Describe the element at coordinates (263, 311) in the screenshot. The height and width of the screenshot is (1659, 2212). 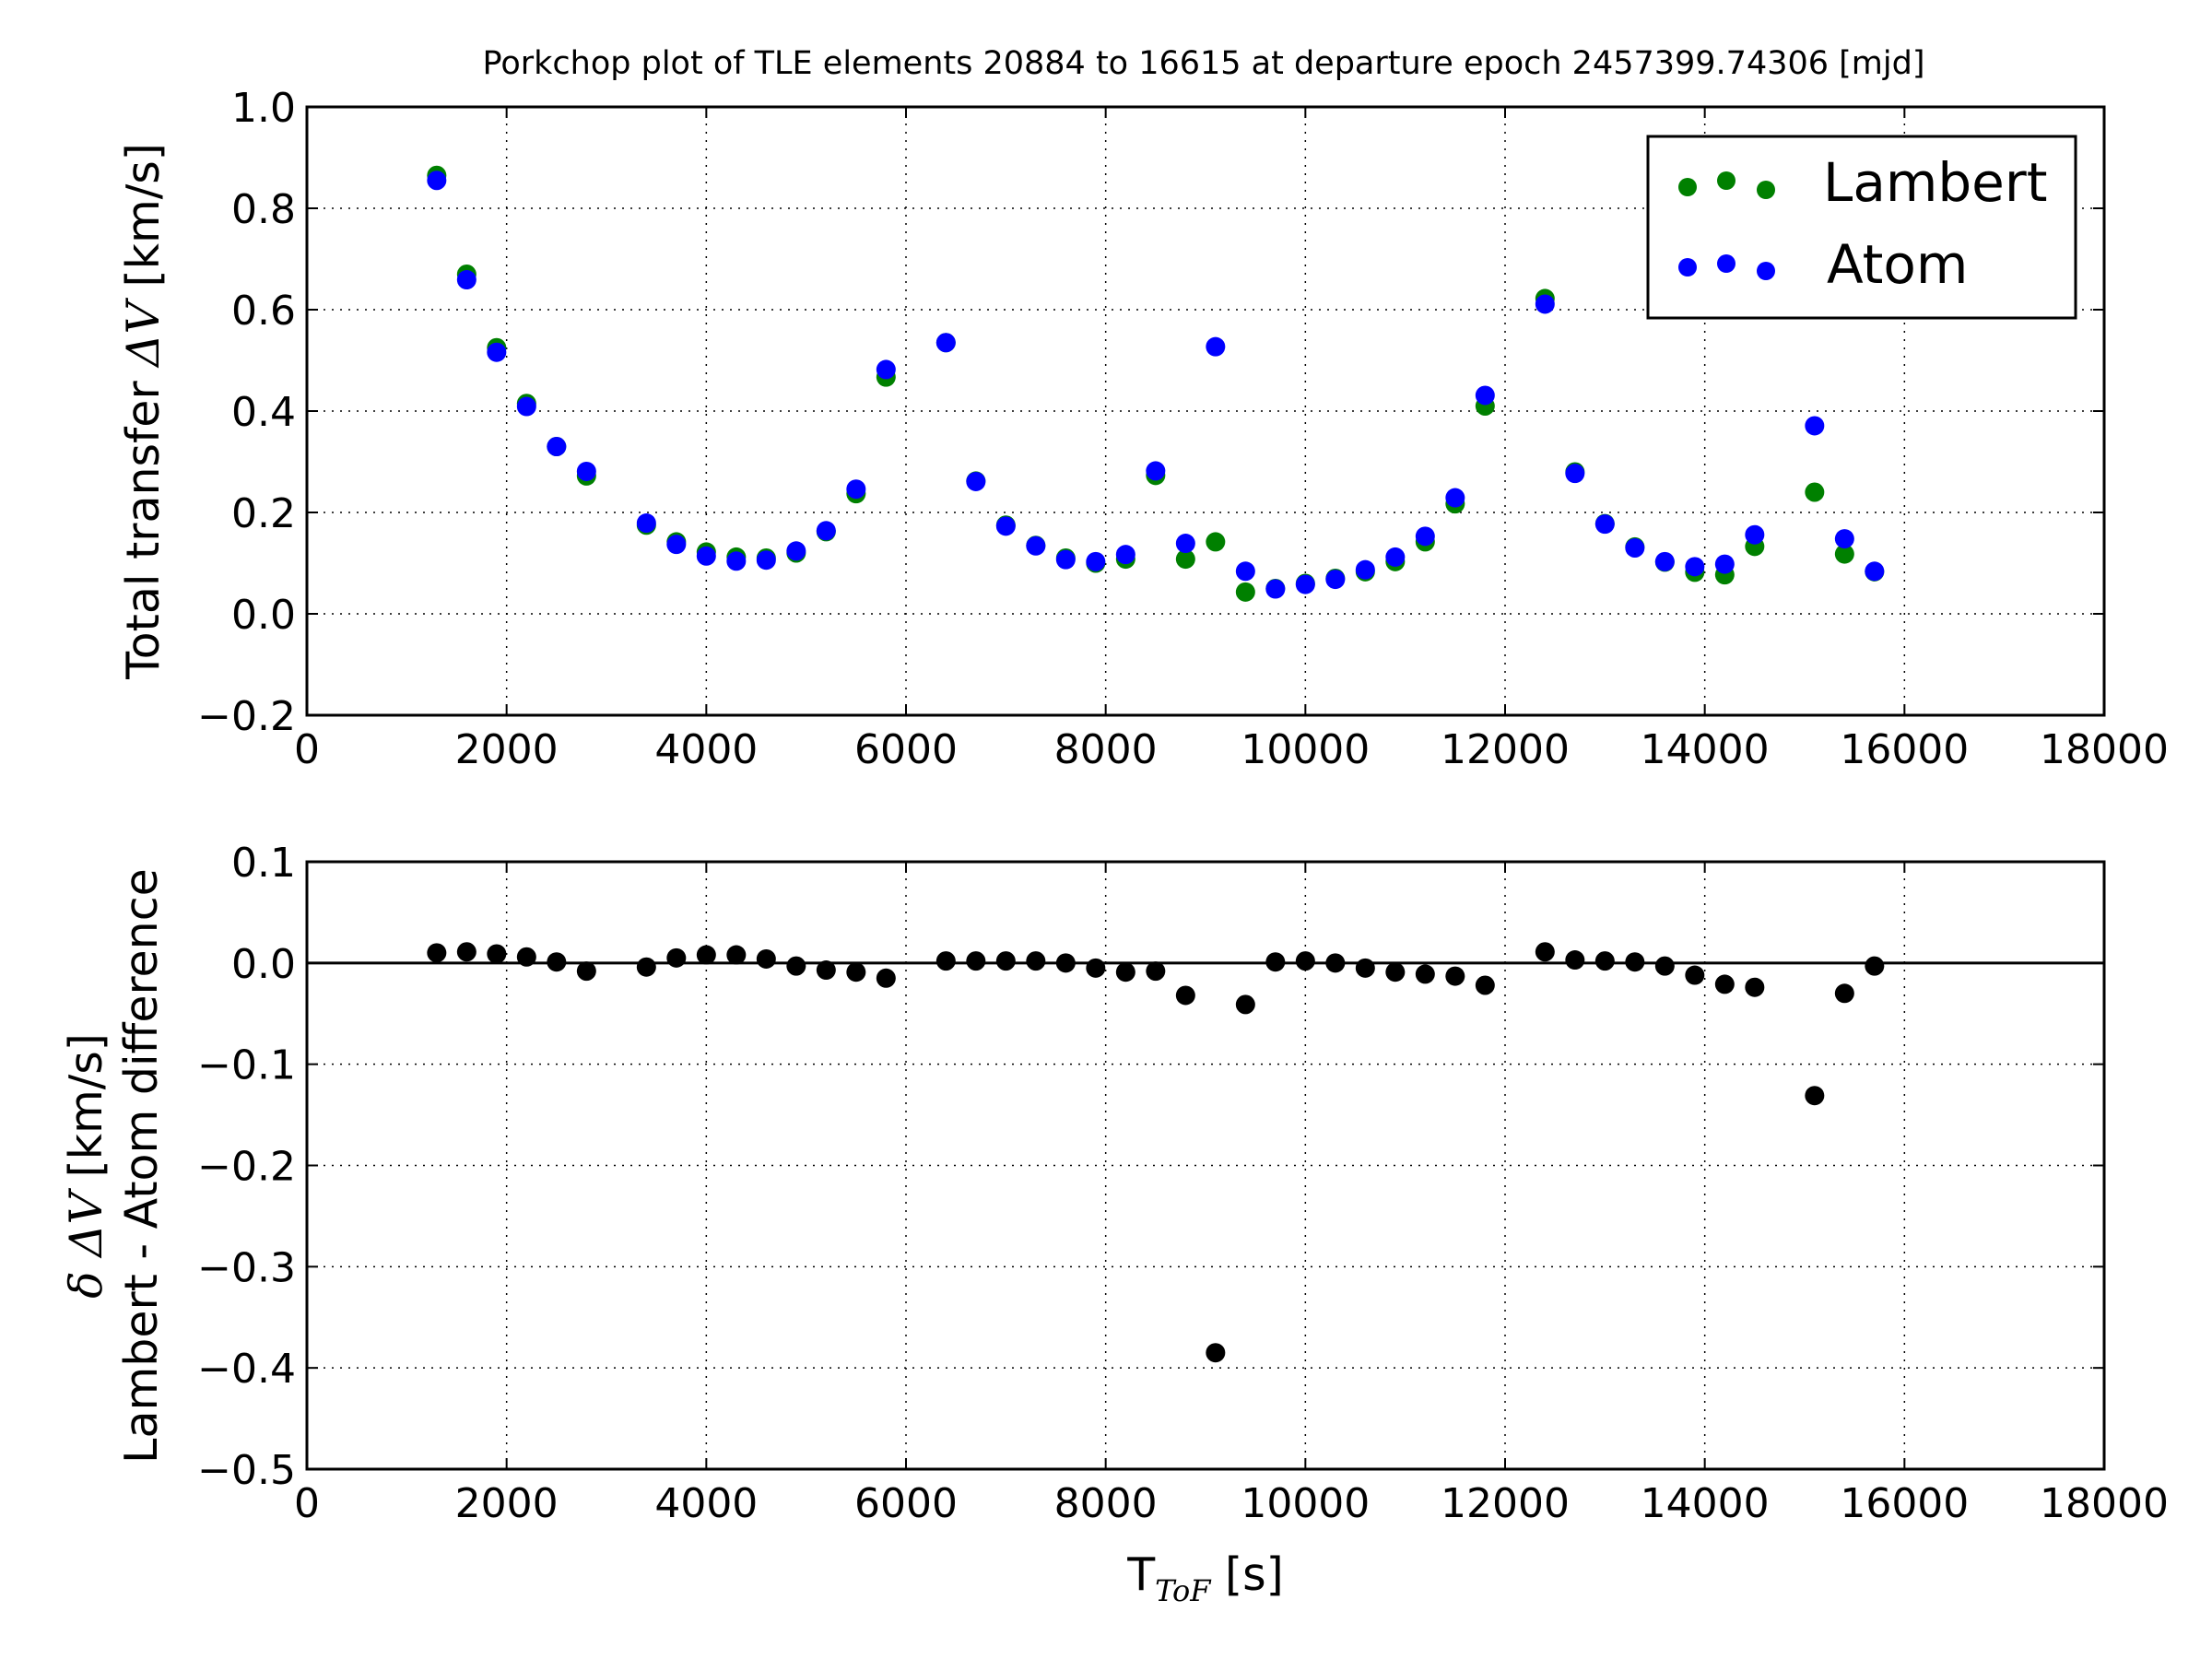
I see `top-y-tick-label: 0.6` at that location.